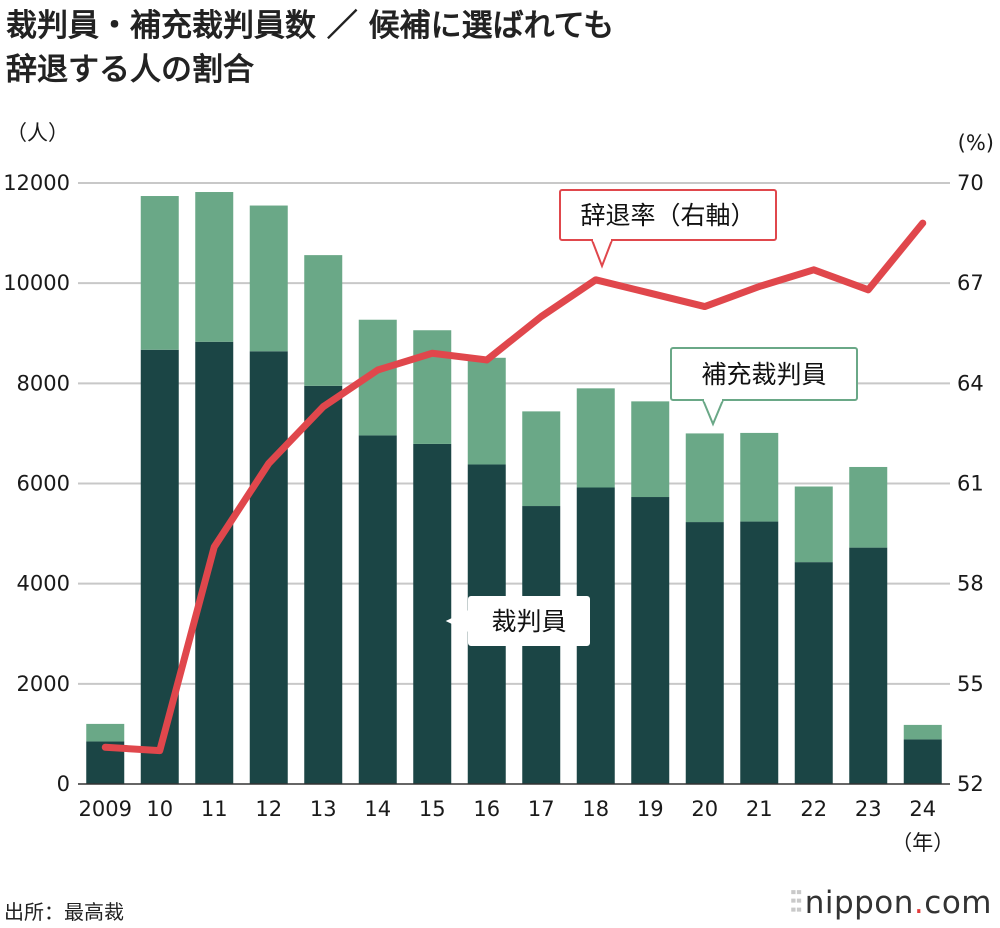 This screenshot has height=928, width=1000. I want to click on x-tick-label: 12, so click(268, 809).